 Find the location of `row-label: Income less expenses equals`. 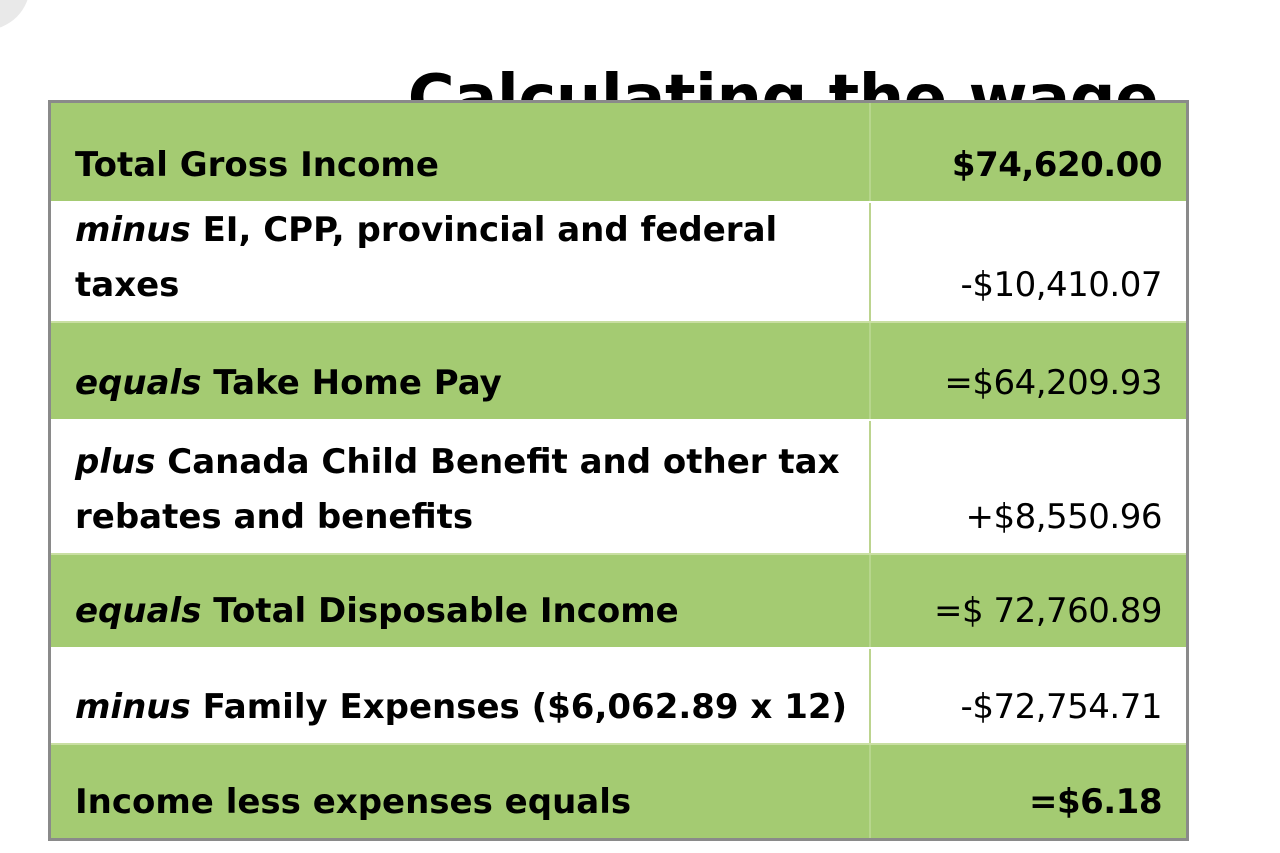

row-label: Income less expenses equals is located at coordinates (460, 792).